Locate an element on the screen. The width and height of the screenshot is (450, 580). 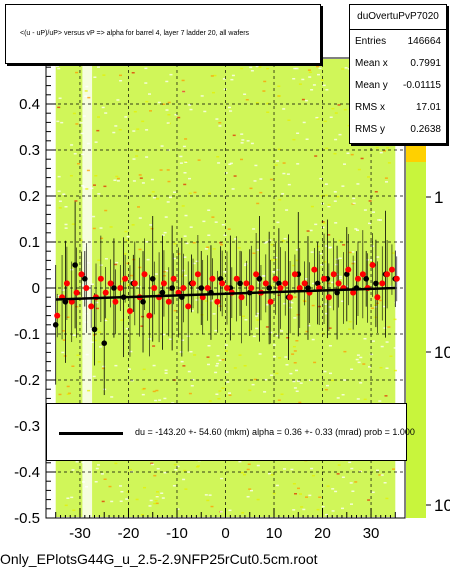
stats-value: -0.01115 is located at coordinates (422, 85).